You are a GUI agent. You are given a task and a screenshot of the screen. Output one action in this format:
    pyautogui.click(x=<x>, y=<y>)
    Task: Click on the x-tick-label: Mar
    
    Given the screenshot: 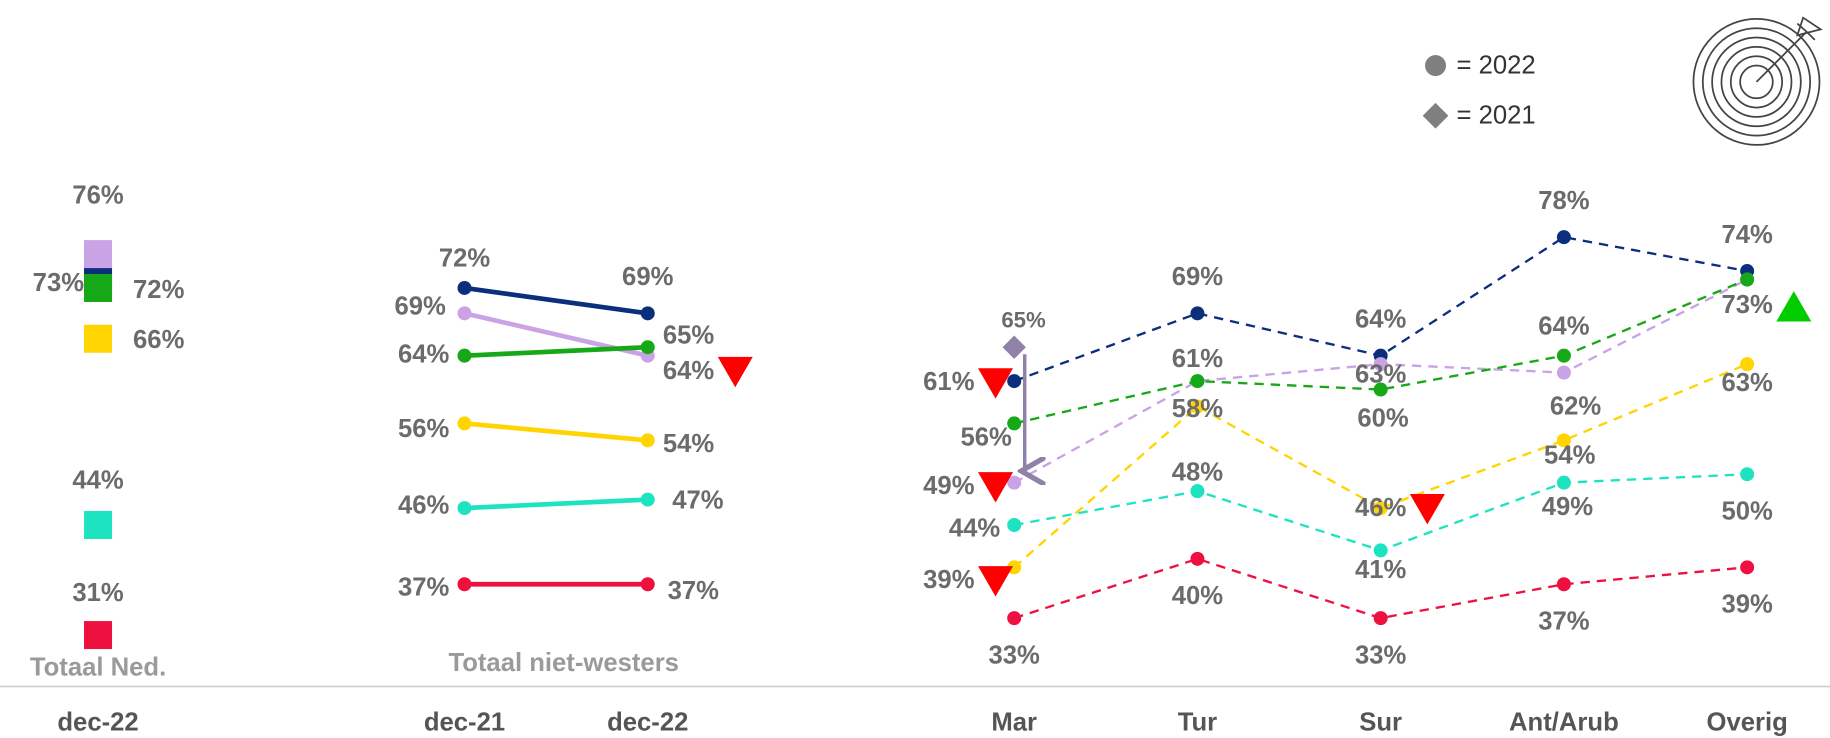 What is the action you would take?
    pyautogui.click(x=1014, y=723)
    